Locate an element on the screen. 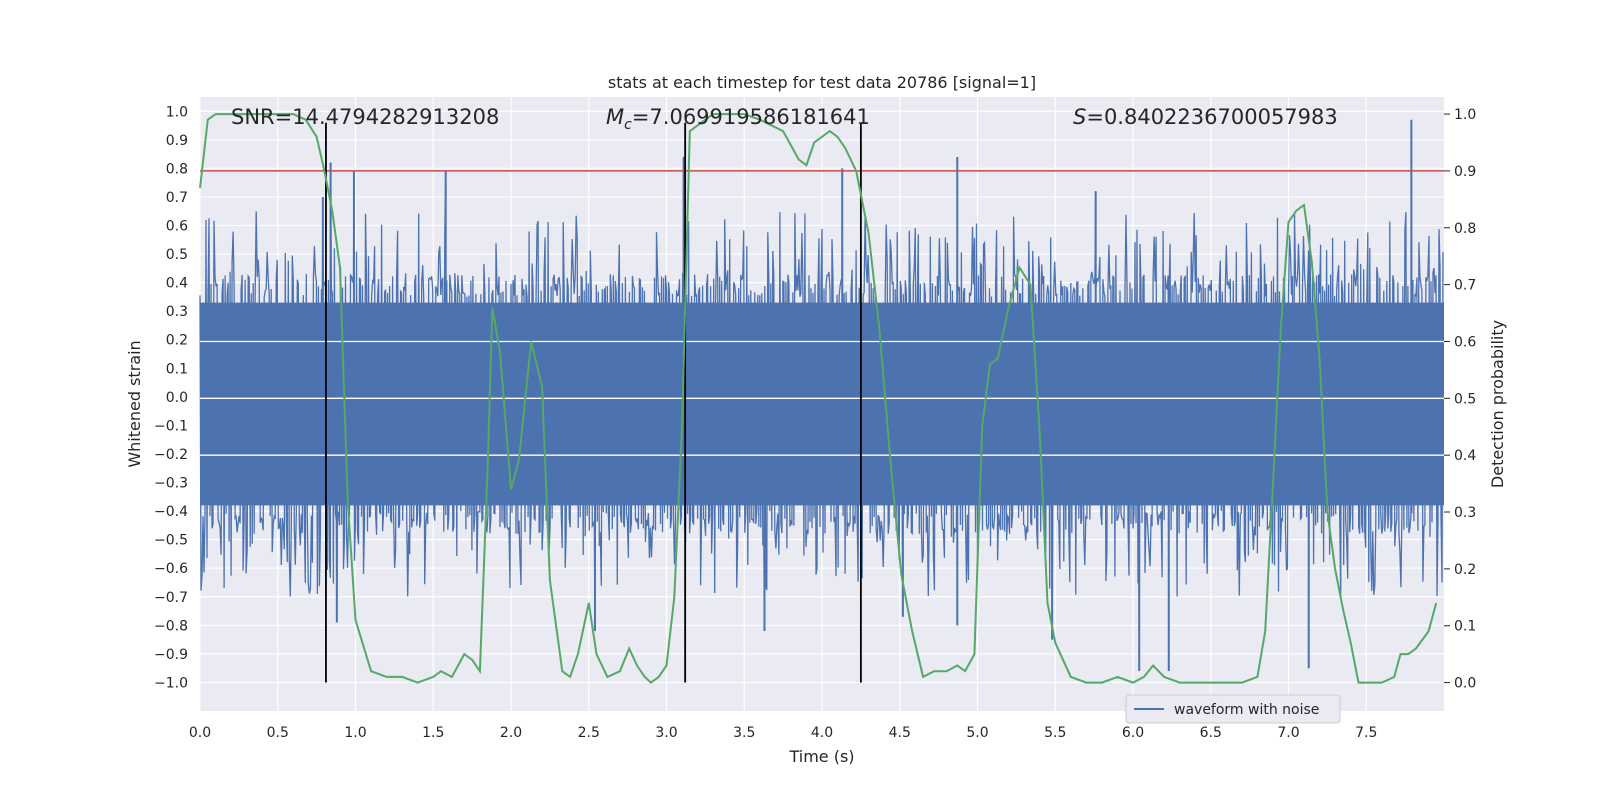 The width and height of the screenshot is (1600, 800). x-tick-label: 5.5 is located at coordinates (1055, 733).